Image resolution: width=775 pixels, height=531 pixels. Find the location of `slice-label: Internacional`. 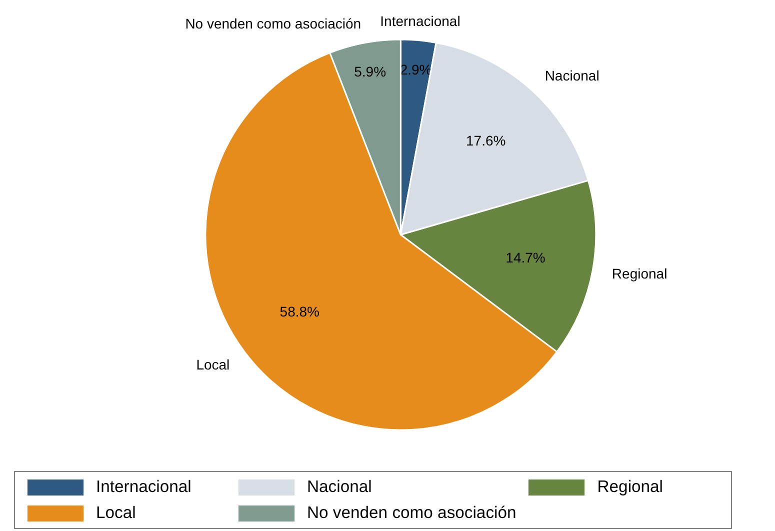

slice-label: Internacional is located at coordinates (420, 20).